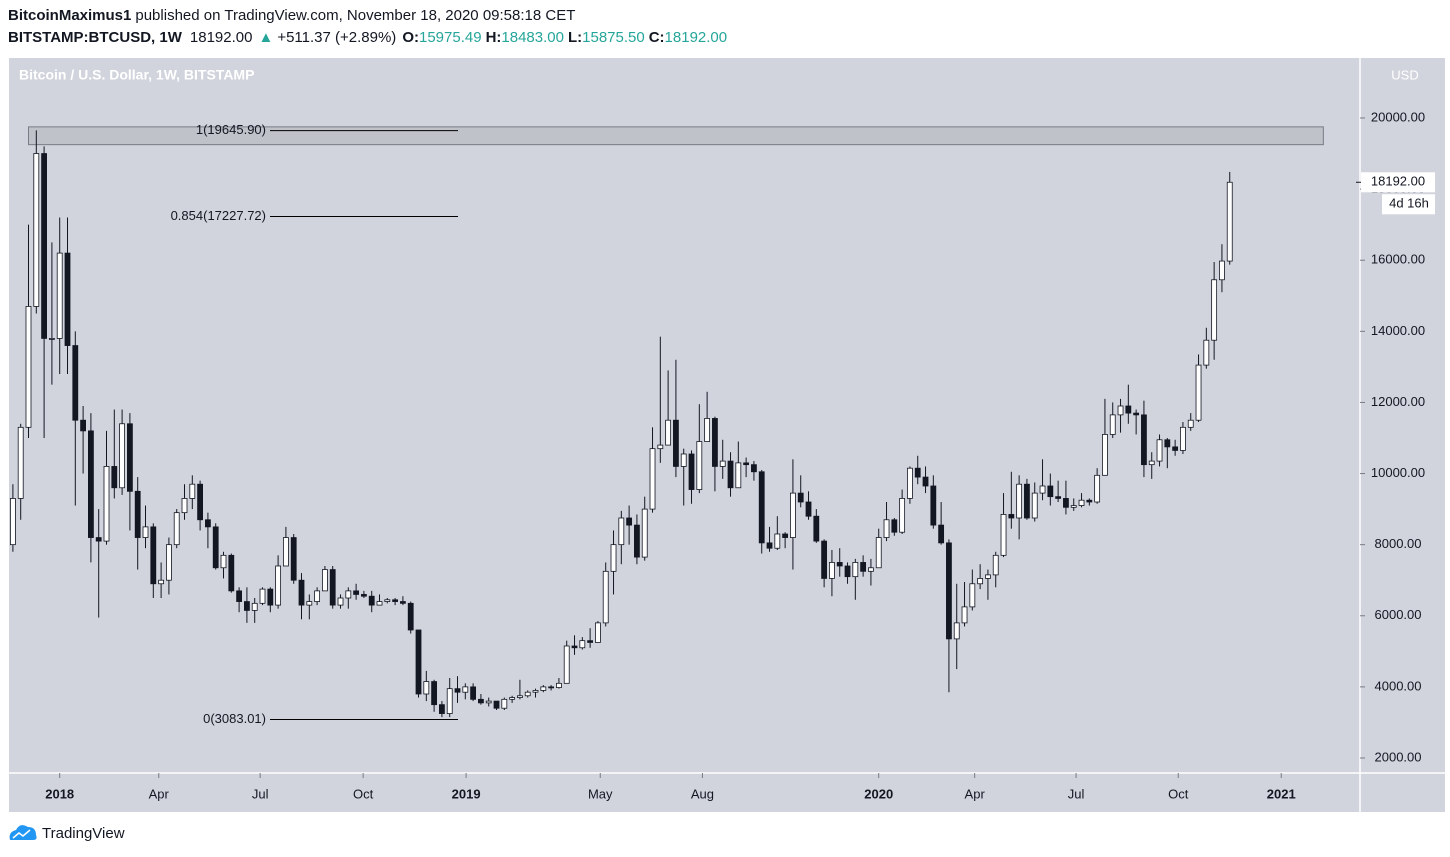 The height and width of the screenshot is (857, 1450). What do you see at coordinates (657, 37) in the screenshot?
I see `ohlc-key: C:` at bounding box center [657, 37].